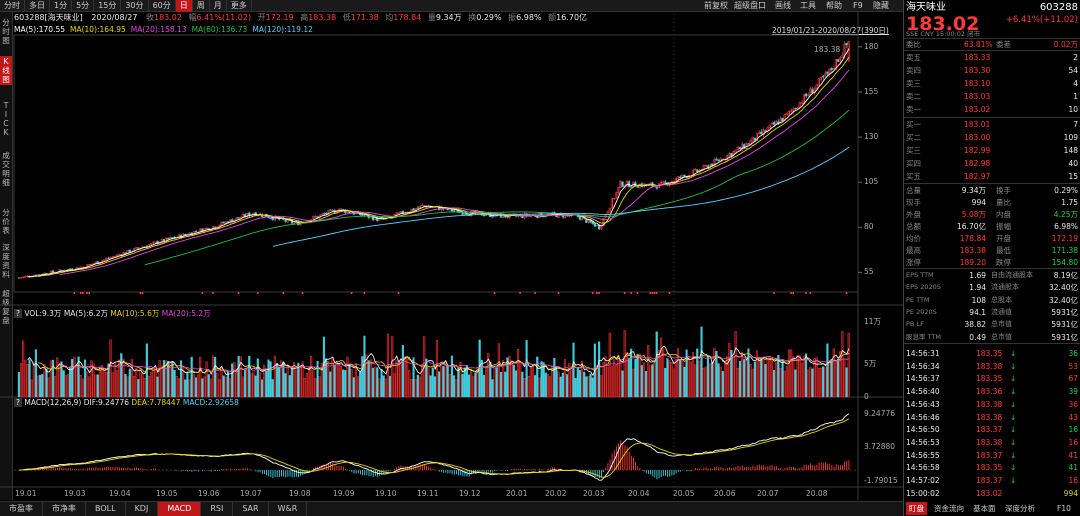  Describe the element at coordinates (108, 6) in the screenshot. I see `period-tab-4: 15分` at that location.